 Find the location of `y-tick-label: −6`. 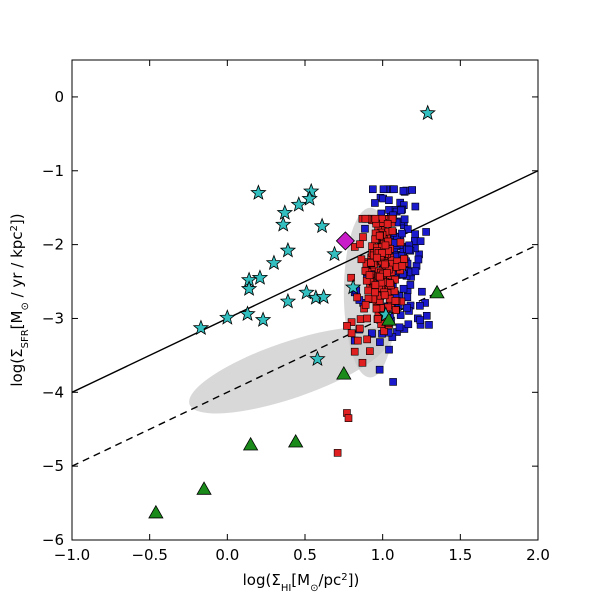

y-tick-label: −6 is located at coordinates (53, 540).